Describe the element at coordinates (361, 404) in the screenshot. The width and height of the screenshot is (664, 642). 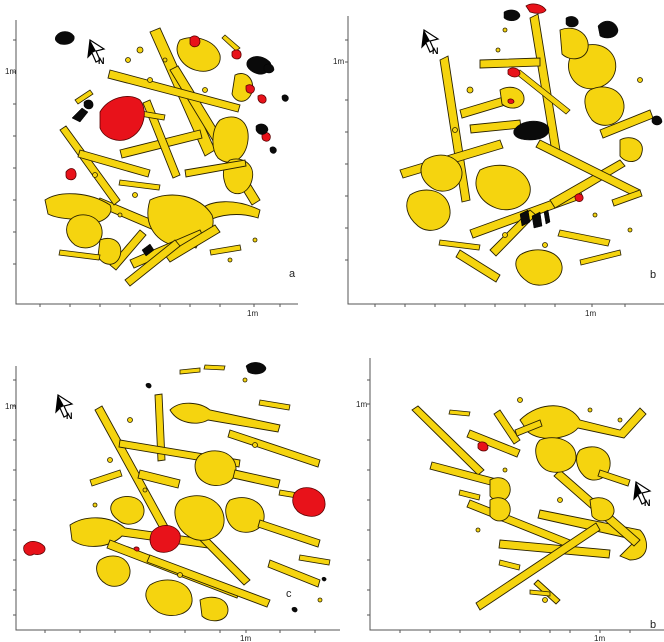
I see `panel-b-bottom-y-label: 1m` at that location.